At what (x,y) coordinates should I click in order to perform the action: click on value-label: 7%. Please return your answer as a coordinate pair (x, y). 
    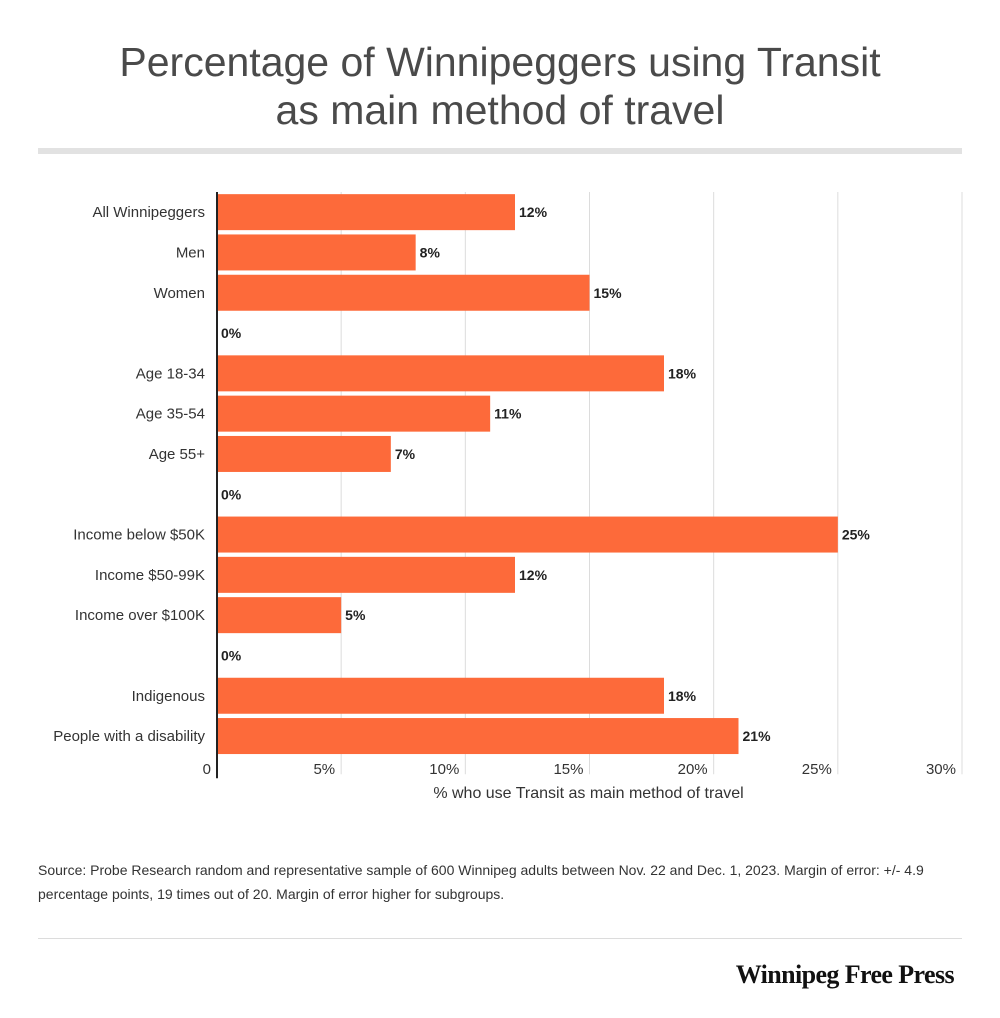
    Looking at the image, I should click on (405, 454).